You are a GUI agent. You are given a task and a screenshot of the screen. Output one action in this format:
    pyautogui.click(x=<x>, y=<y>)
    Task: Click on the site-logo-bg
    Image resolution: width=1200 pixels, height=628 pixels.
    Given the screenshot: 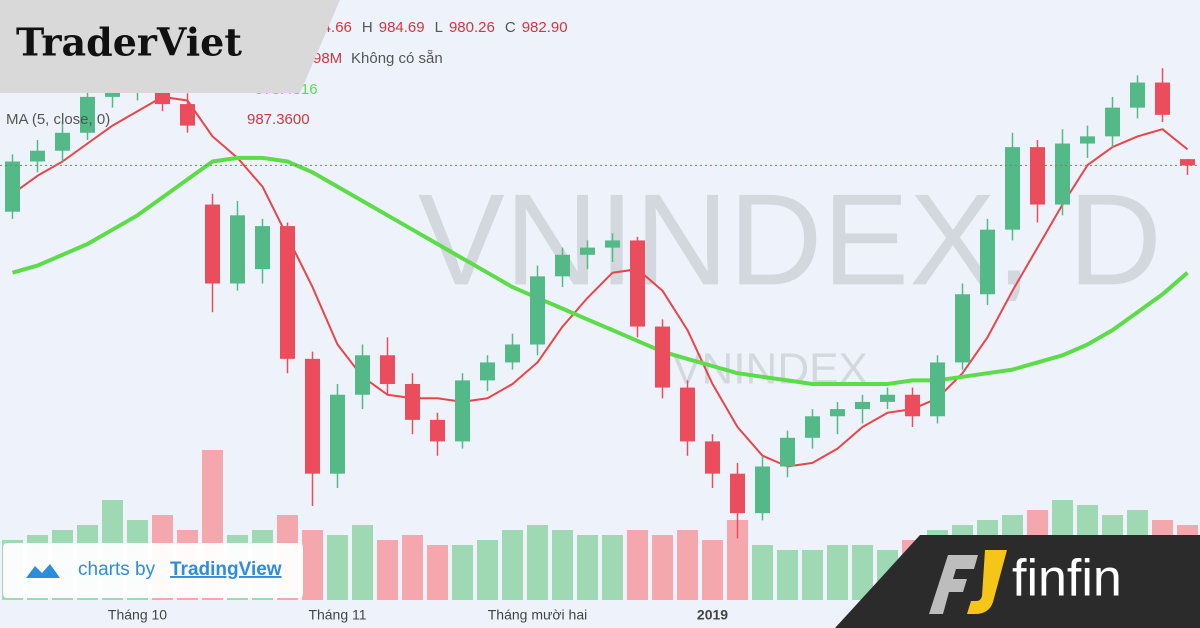 What is the action you would take?
    pyautogui.click(x=170, y=46)
    